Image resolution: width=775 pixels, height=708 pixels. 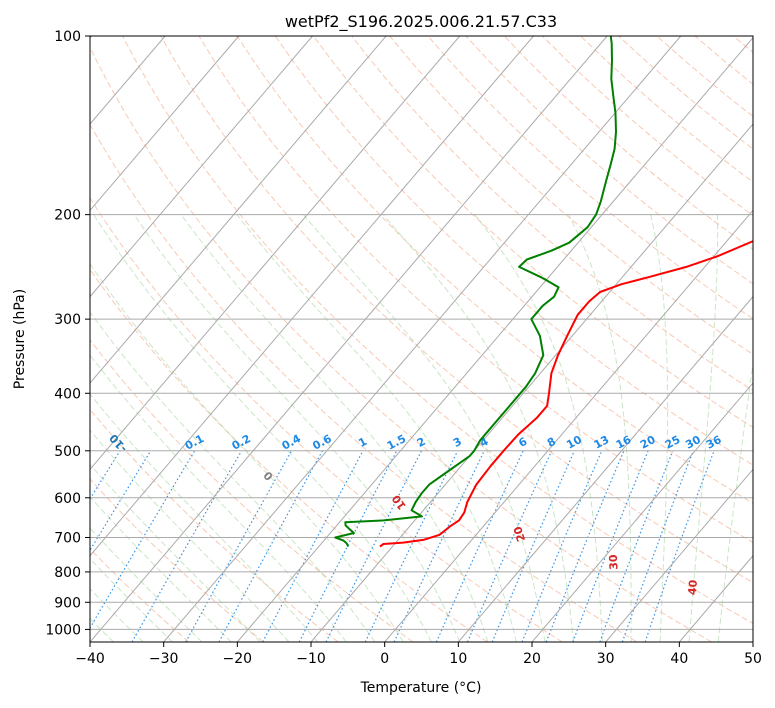 What do you see at coordinates (753, 659) in the screenshot?
I see `x-tick-label: 50` at bounding box center [753, 659].